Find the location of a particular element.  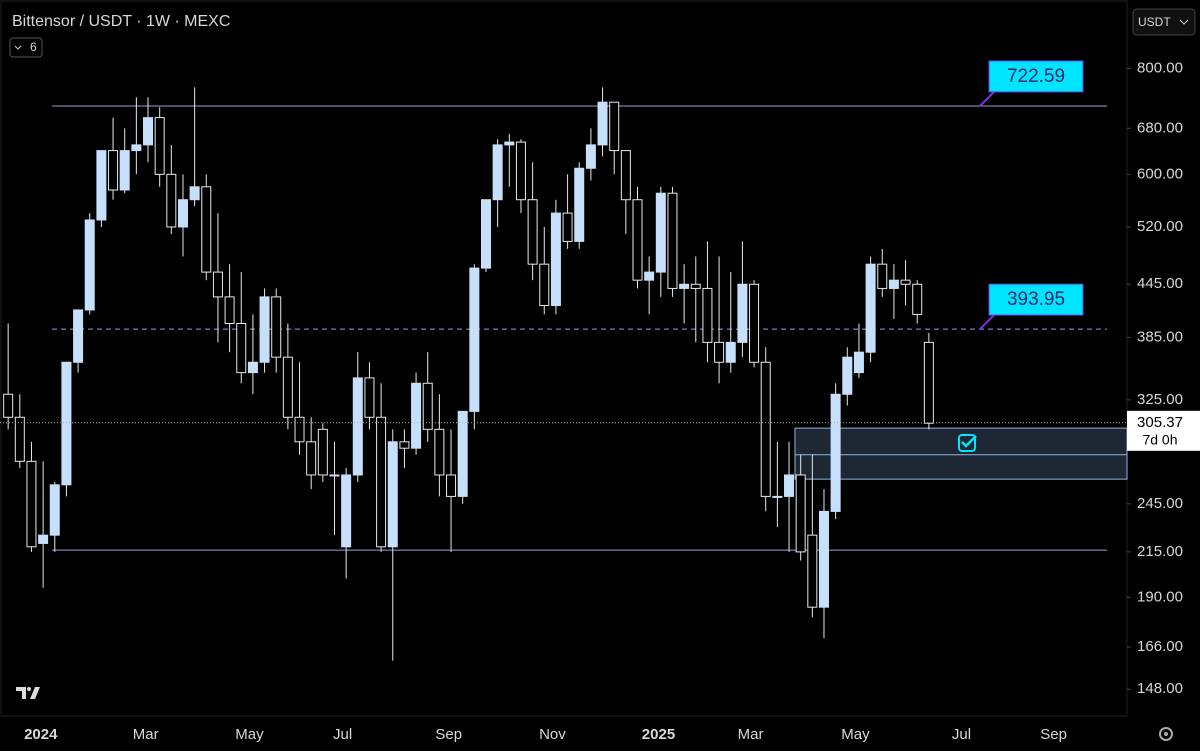

y-tick-label: 385.00 is located at coordinates (1160, 337).